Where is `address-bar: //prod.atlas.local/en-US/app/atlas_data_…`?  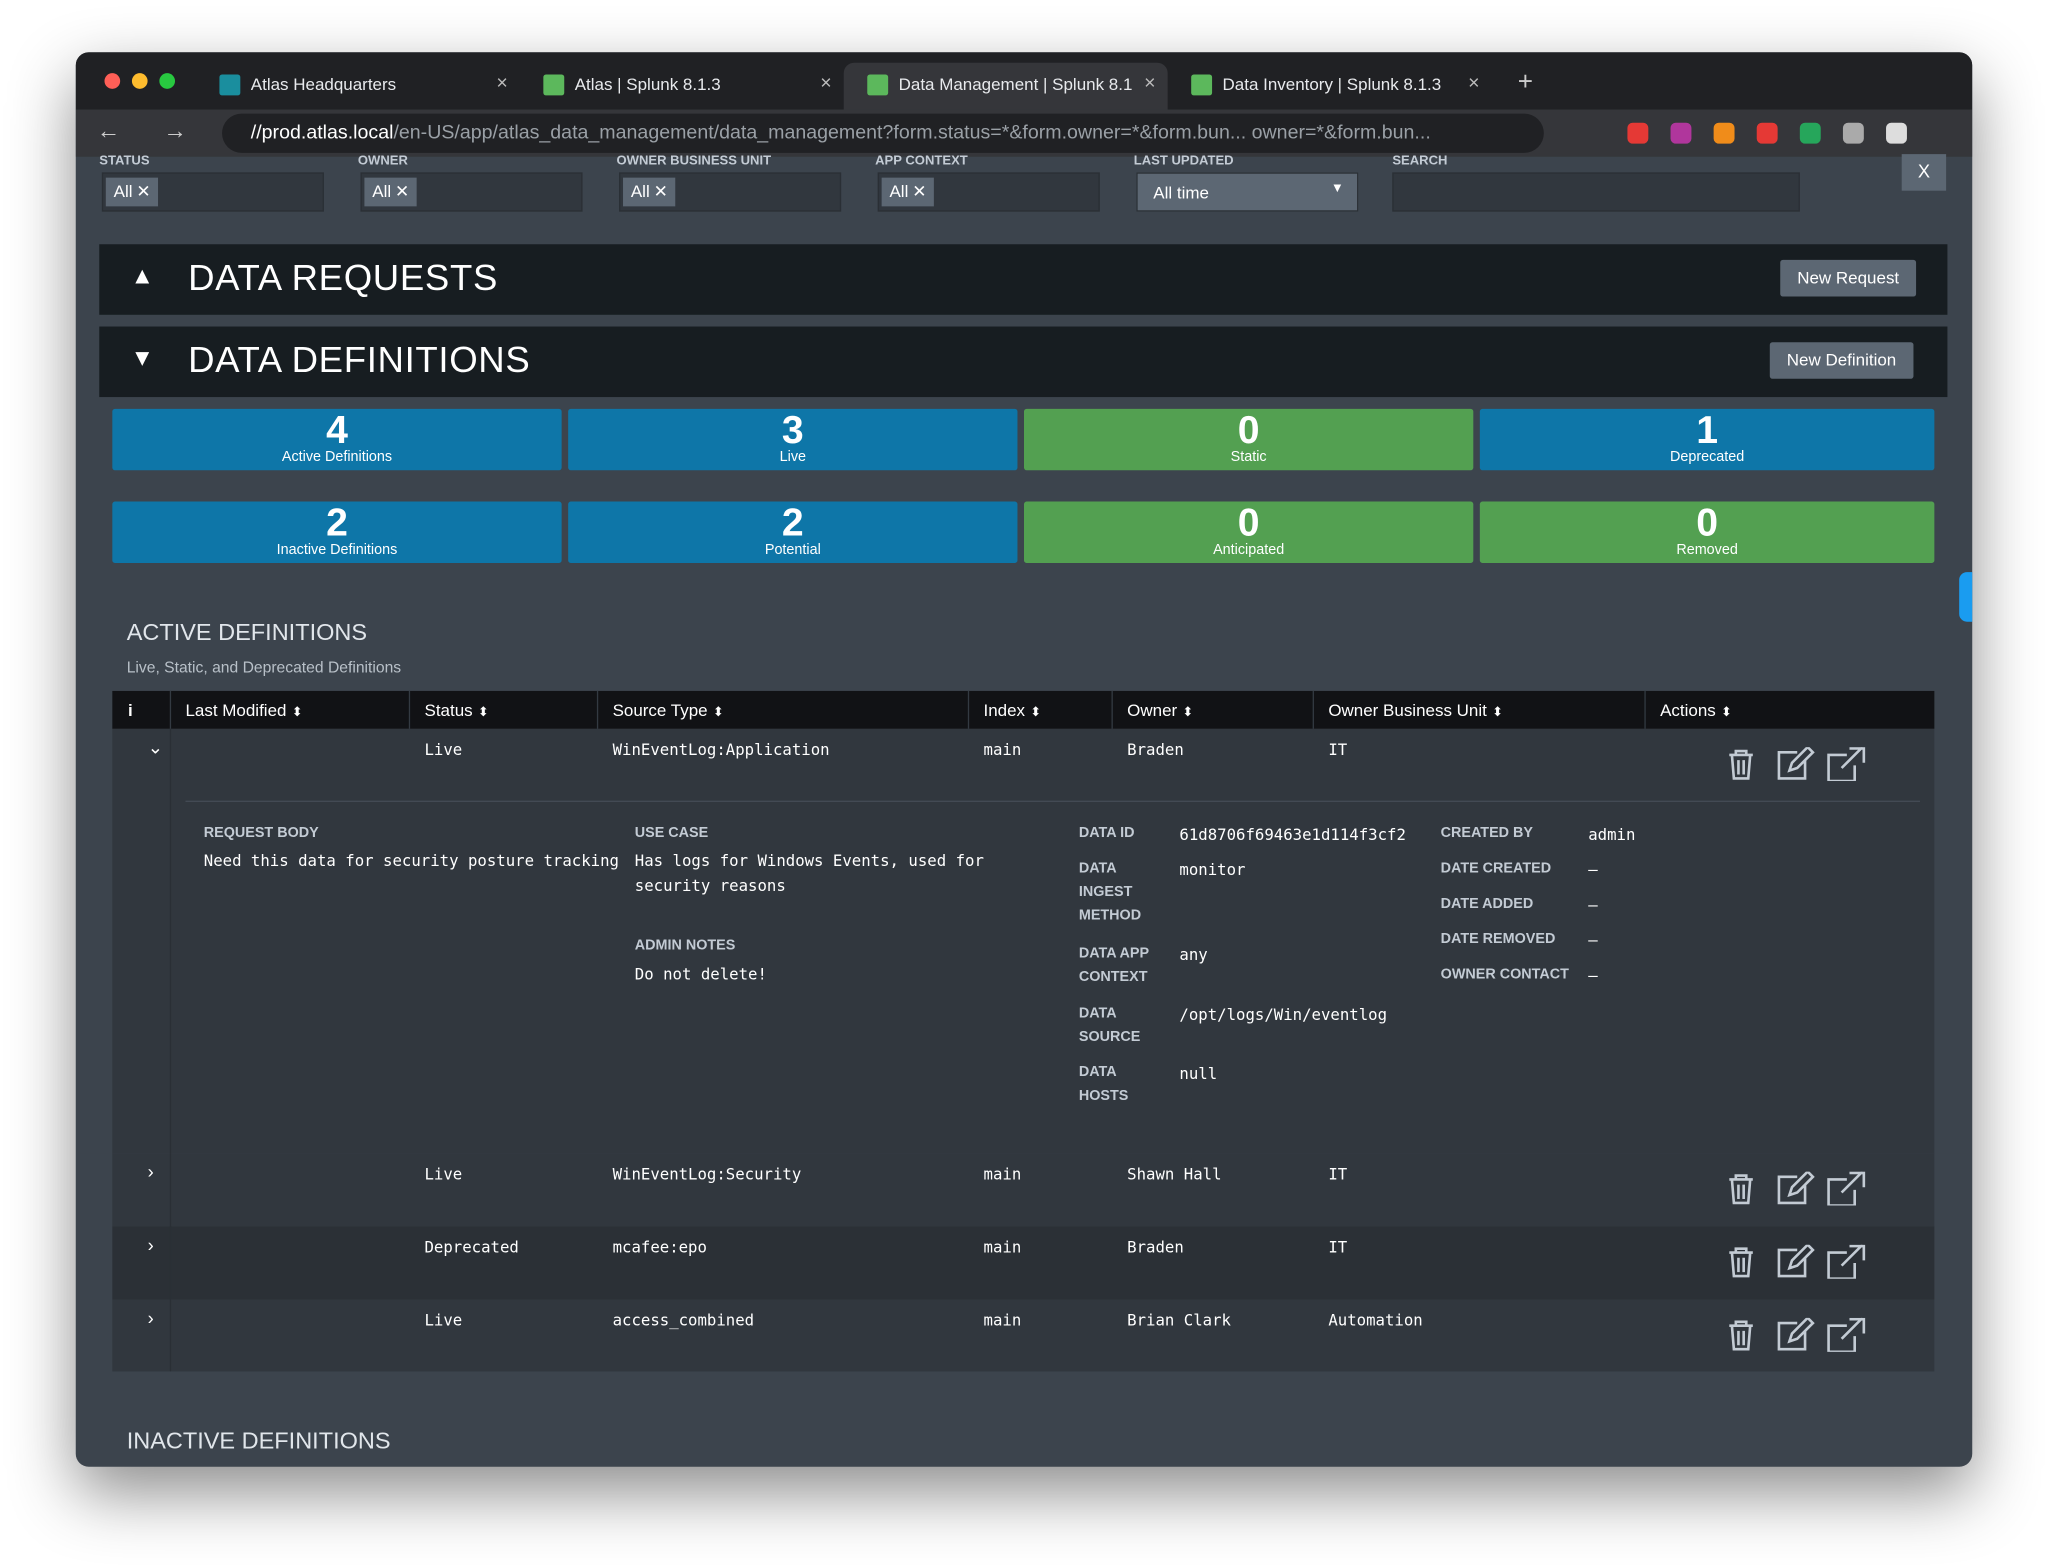
address-bar: //prod.atlas.local/en-US/app/atlas_data_… is located at coordinates (883, 133).